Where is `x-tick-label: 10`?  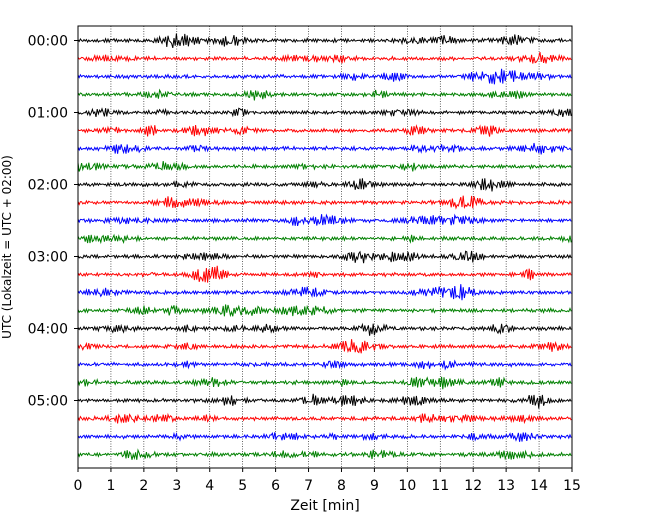
x-tick-label: 10 is located at coordinates (407, 486).